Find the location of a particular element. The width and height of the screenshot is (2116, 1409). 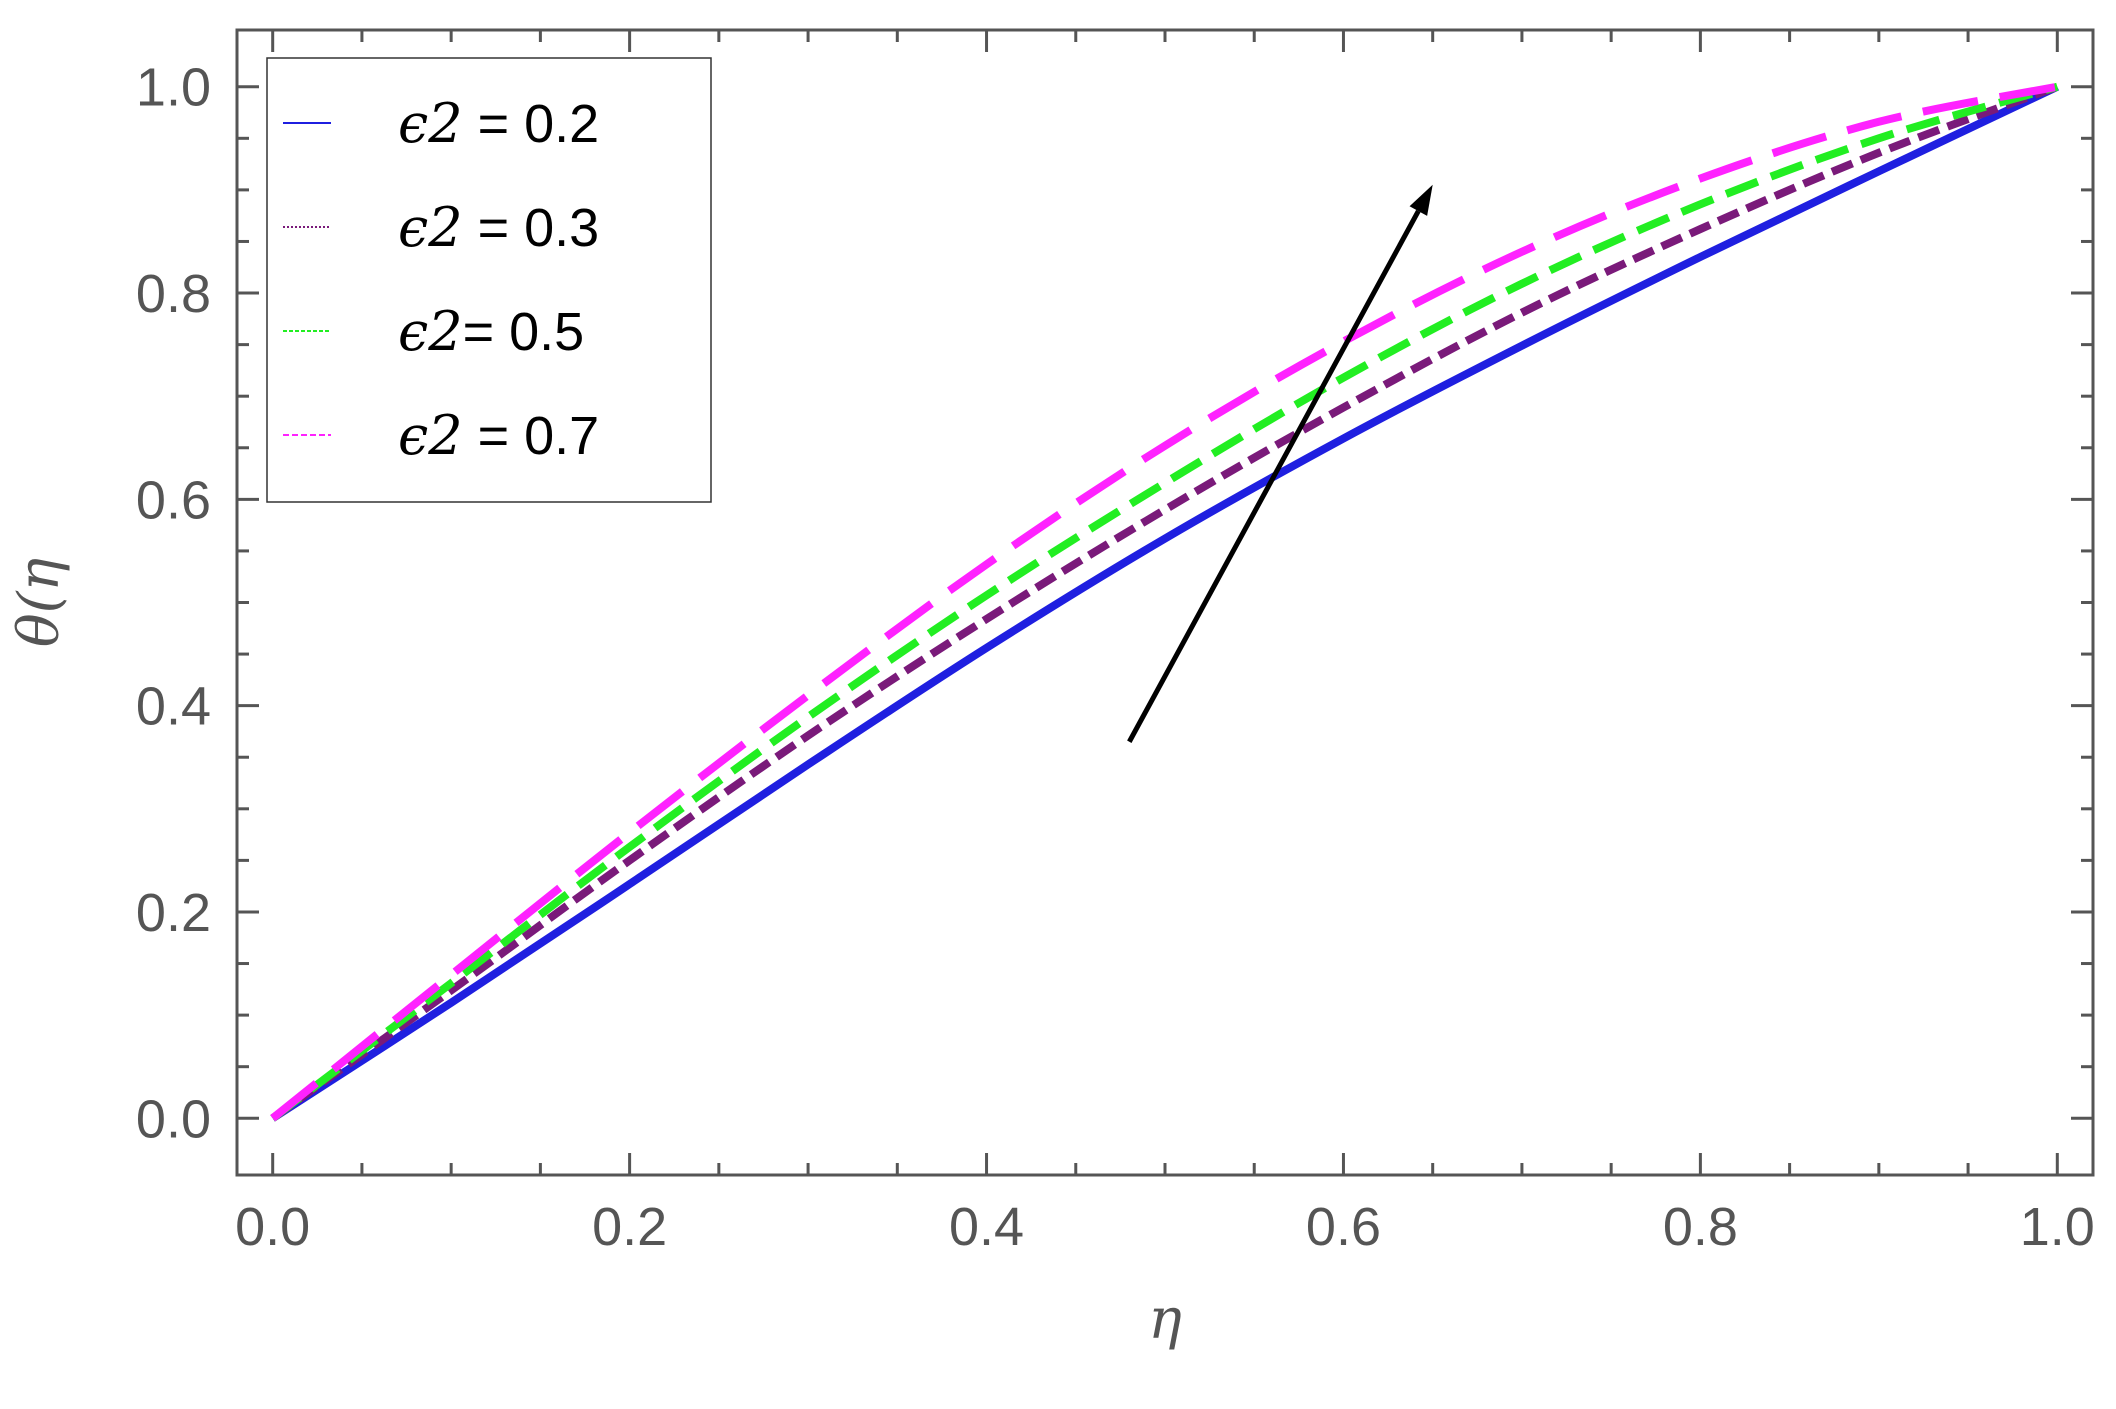

y-tick-label: 0.8 is located at coordinates (173, 294).